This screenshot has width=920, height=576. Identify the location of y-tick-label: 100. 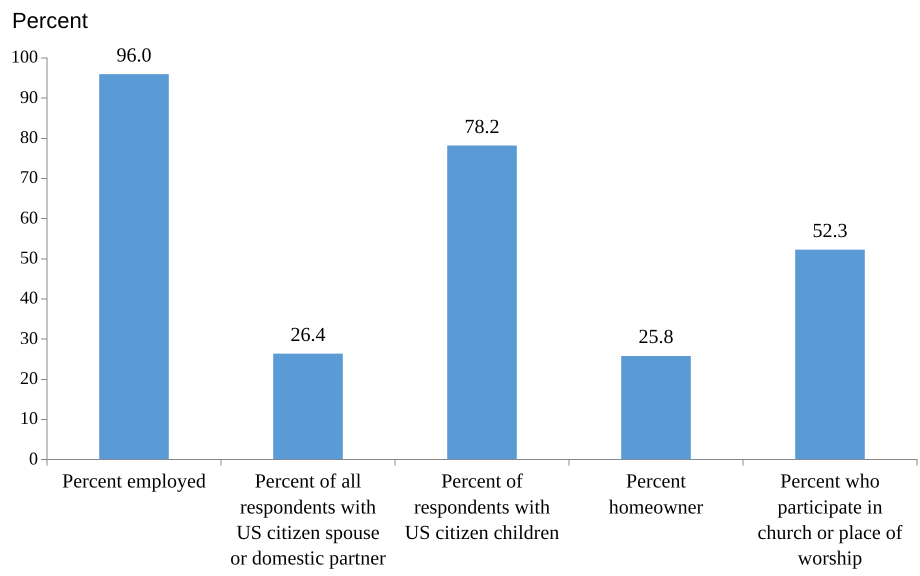
(24, 56).